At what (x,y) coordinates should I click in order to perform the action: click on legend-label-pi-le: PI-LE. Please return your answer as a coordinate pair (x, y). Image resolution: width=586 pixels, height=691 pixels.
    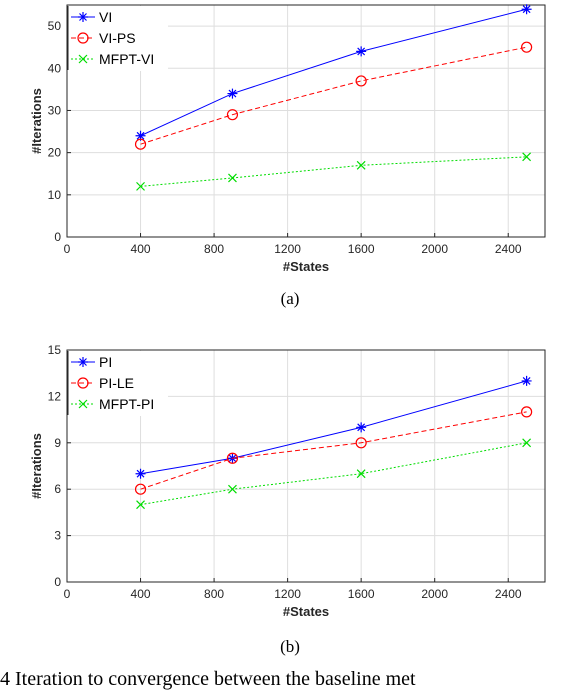
    Looking at the image, I should click on (116, 383).